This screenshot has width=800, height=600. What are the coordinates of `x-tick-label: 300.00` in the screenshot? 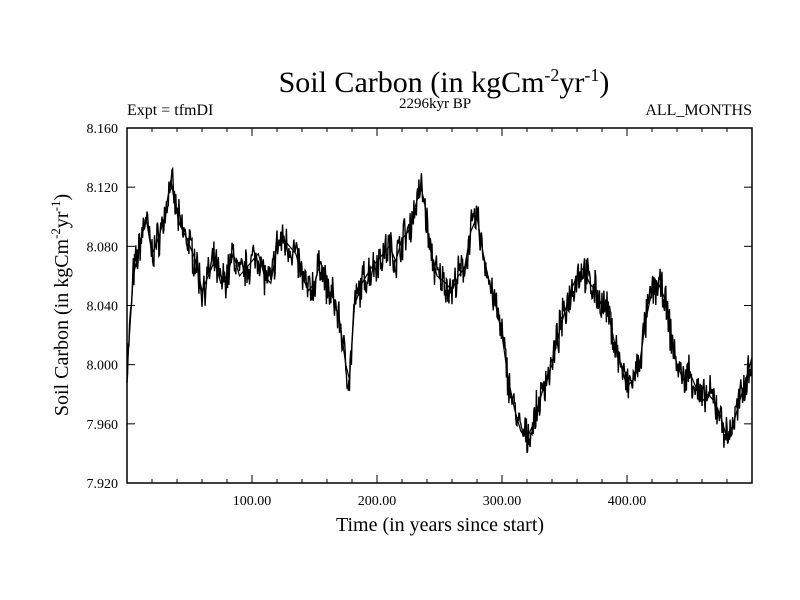 It's located at (502, 501).